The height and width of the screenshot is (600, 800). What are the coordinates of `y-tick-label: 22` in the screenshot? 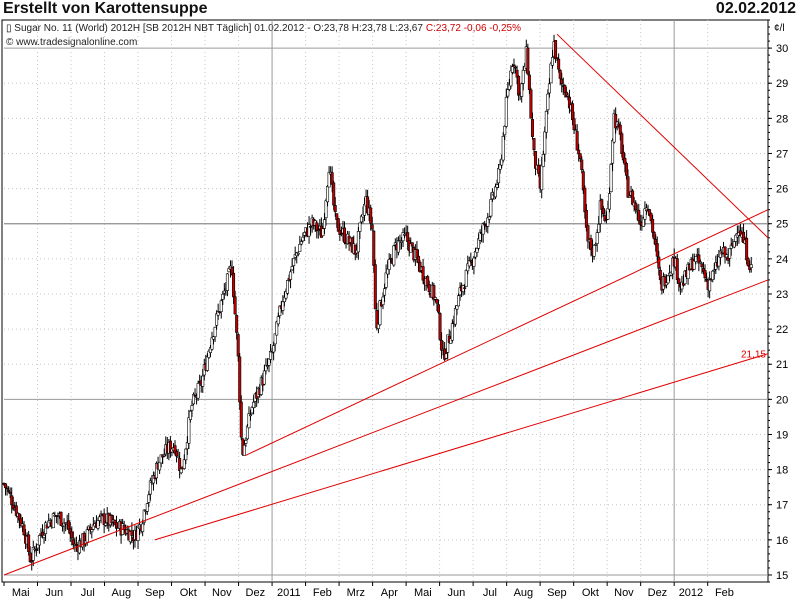 It's located at (782, 330).